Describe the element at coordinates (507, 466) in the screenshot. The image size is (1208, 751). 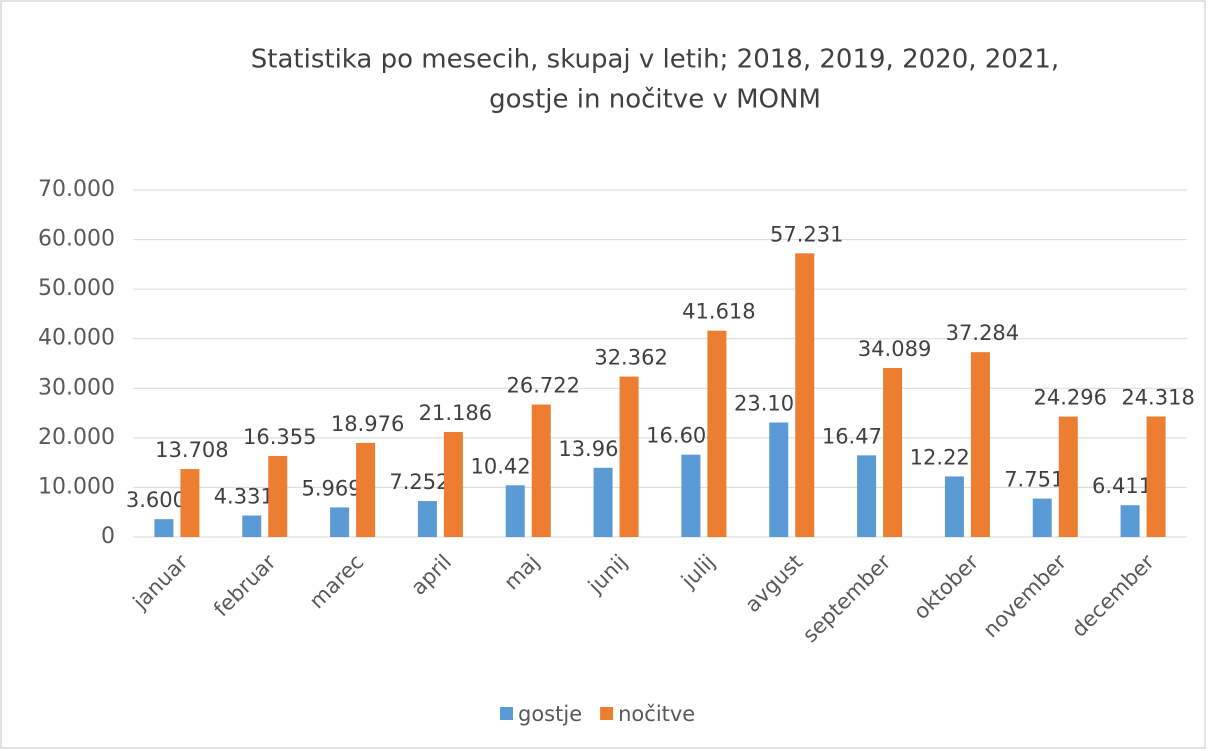
I see `value-label: 10.428` at that location.